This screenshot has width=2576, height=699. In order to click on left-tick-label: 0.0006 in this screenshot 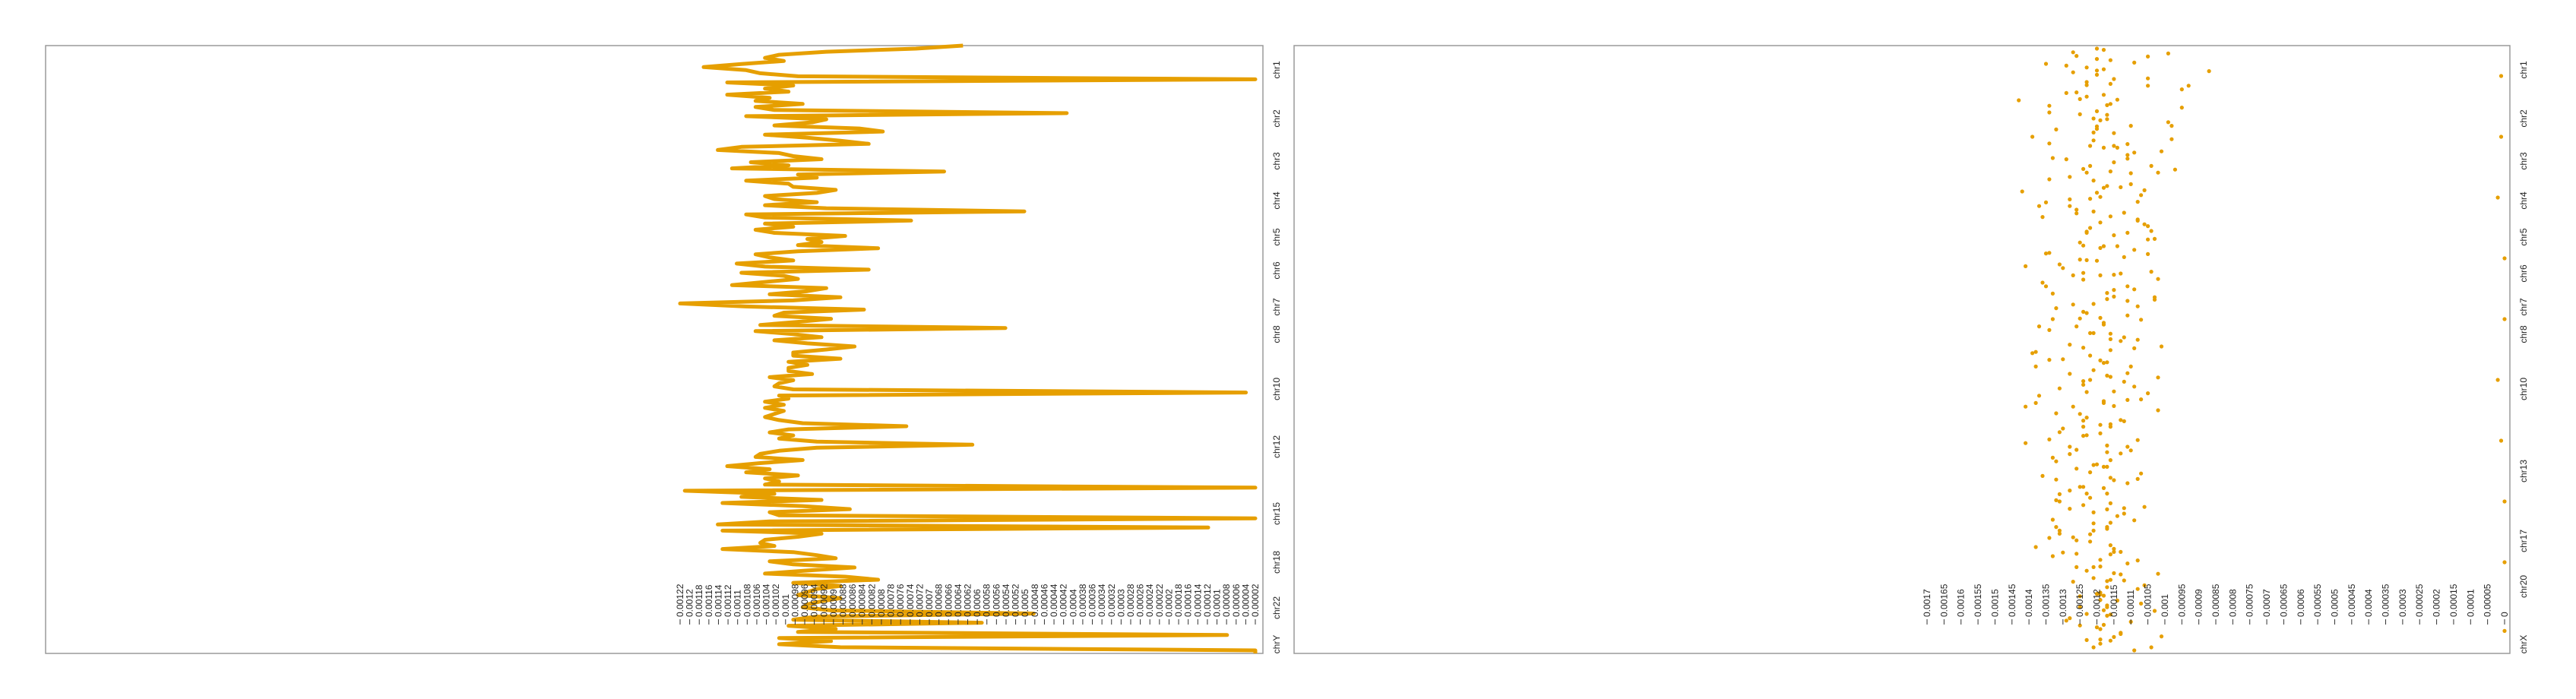, I will do `click(978, 603)`.